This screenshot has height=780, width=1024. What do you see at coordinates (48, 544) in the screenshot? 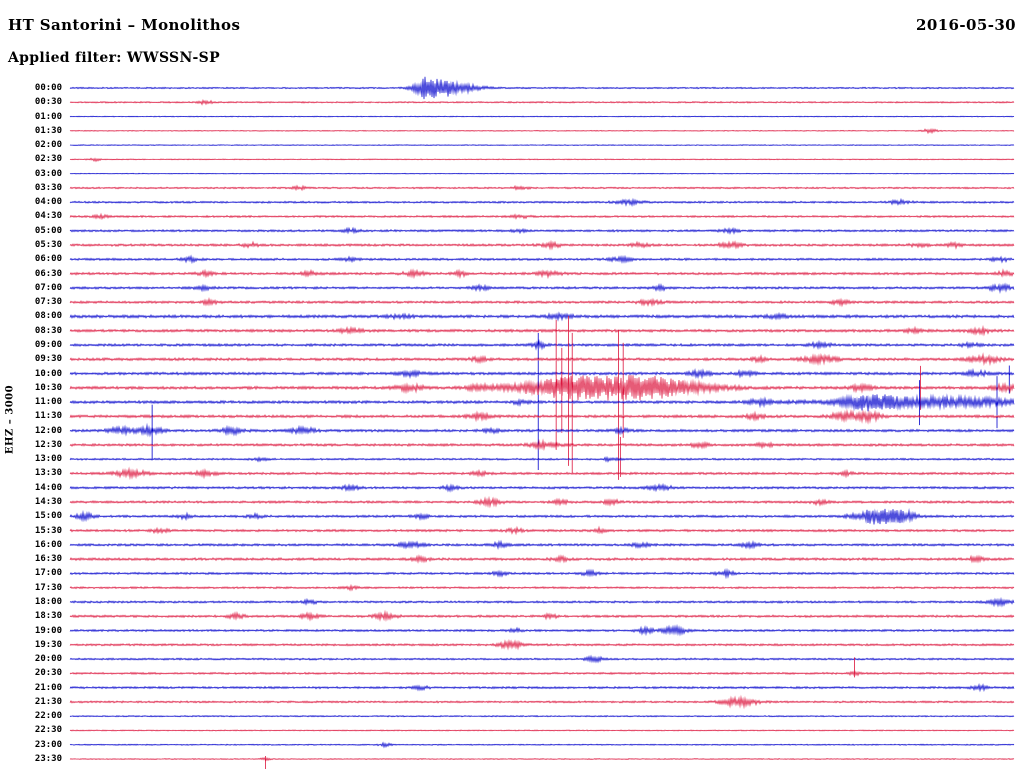
I see `time-label: 16:00` at bounding box center [48, 544].